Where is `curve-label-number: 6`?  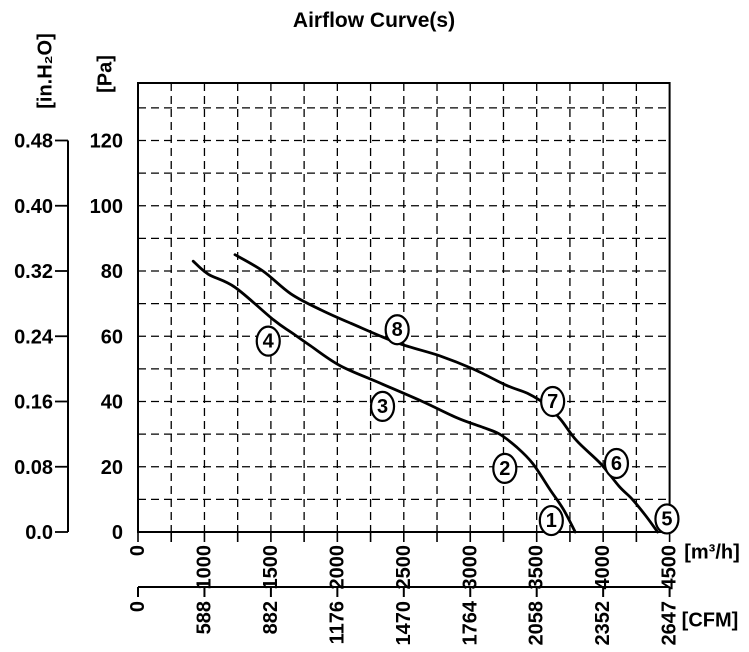 curve-label-number: 6 is located at coordinates (616, 464).